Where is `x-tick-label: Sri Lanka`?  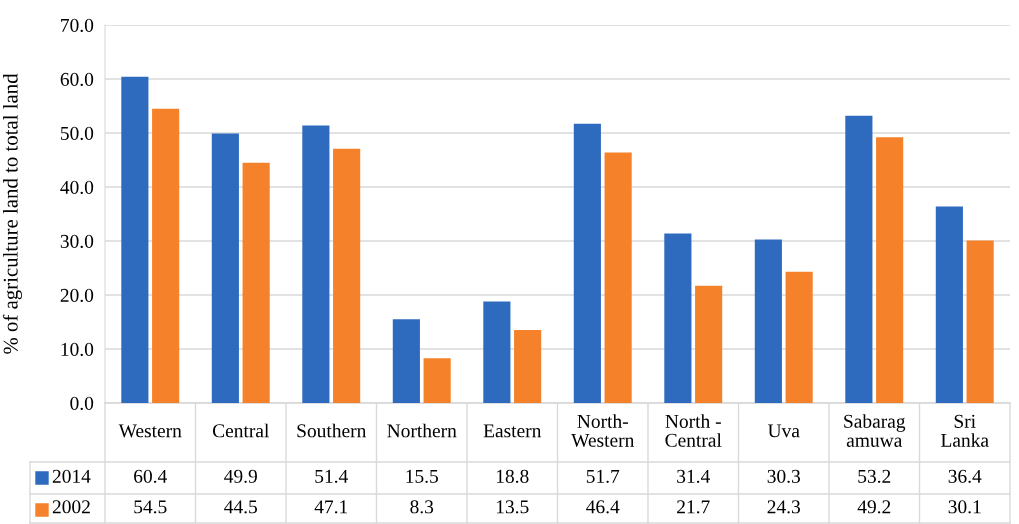
x-tick-label: Sri Lanka is located at coordinates (965, 430).